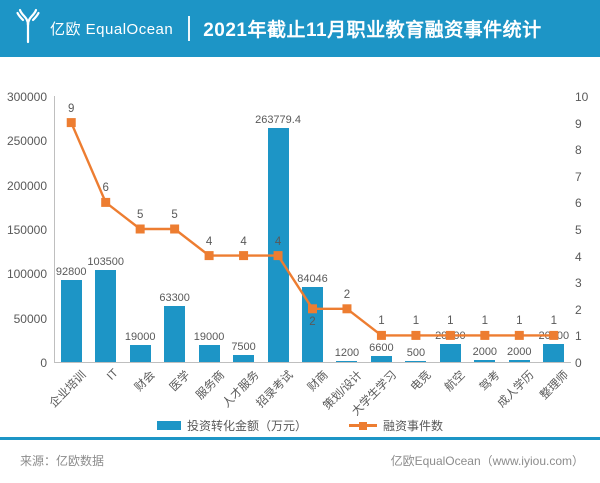 This screenshot has width=600, height=483. What do you see at coordinates (26, 141) in the screenshot?
I see `left-axis-tick-label: 250000` at bounding box center [26, 141].